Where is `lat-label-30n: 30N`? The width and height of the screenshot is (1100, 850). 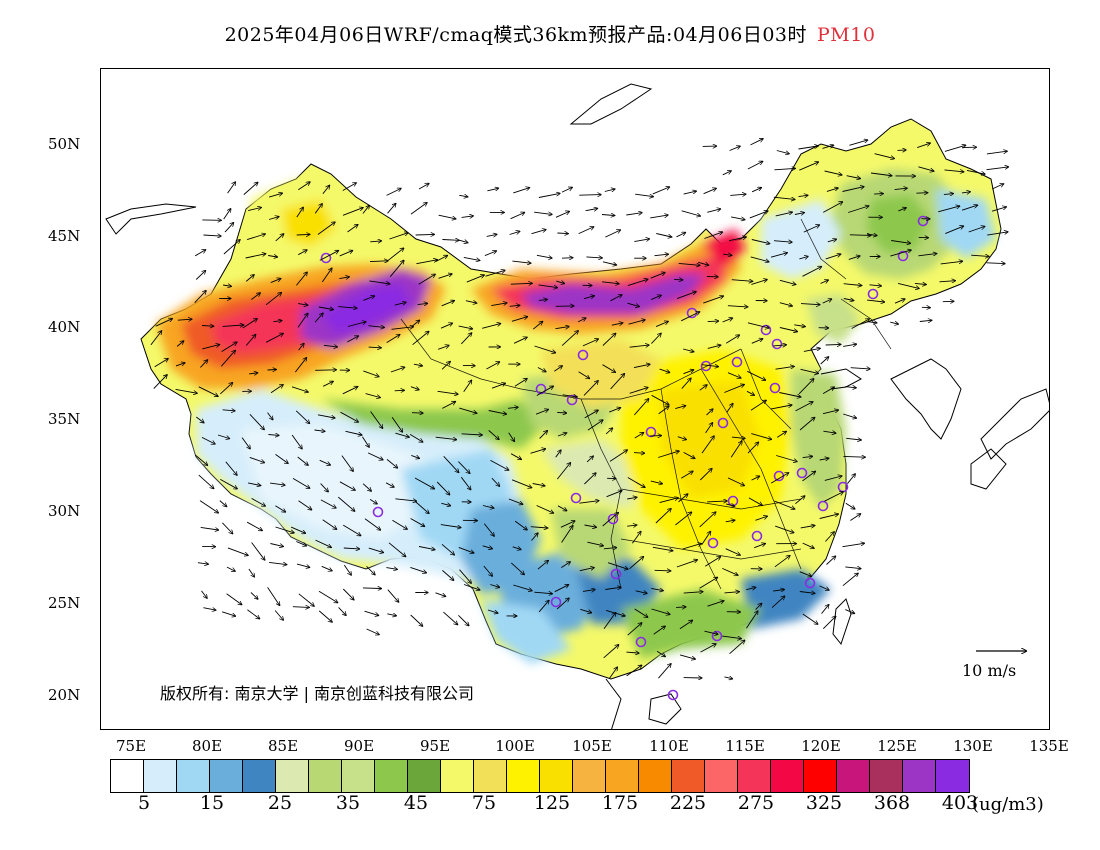 lat-label-30n: 30N is located at coordinates (64, 511).